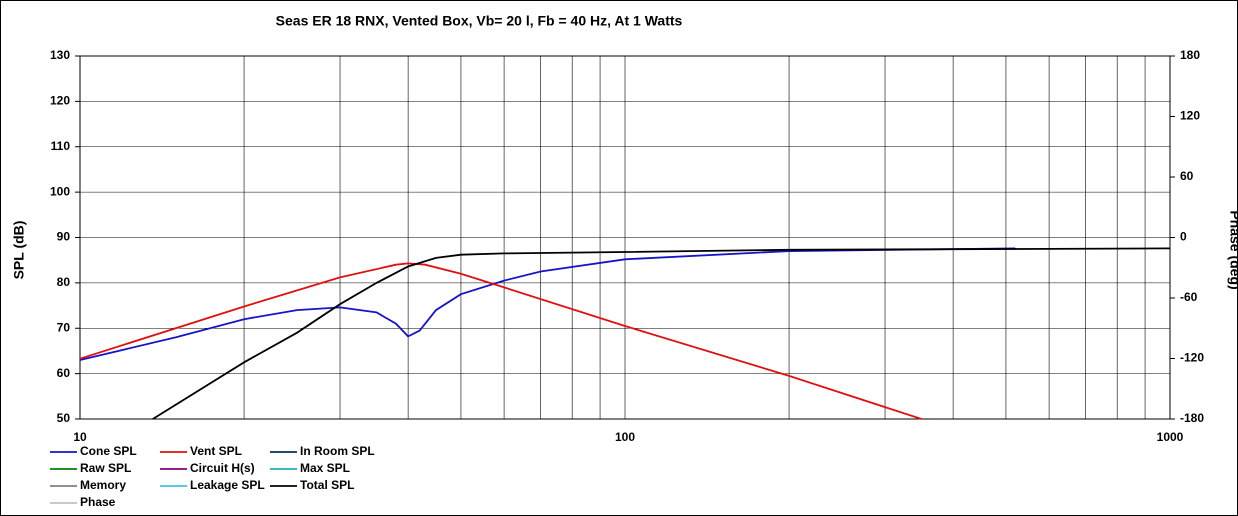 The height and width of the screenshot is (516, 1238). Describe the element at coordinates (1187, 176) in the screenshot. I see `y2-tick-label: 60` at that location.